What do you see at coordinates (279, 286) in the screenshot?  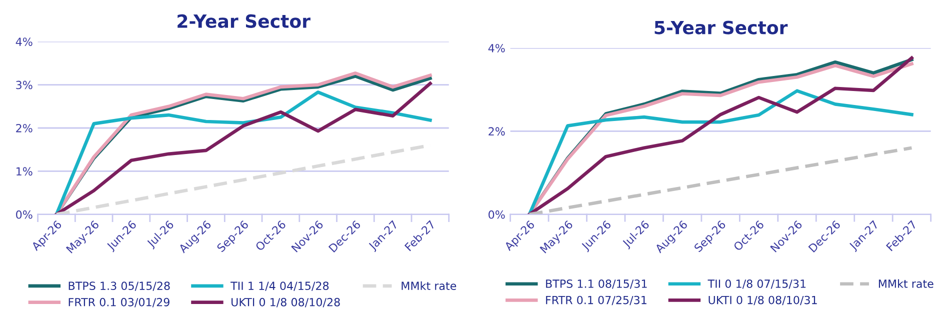 I see `legend-label: TII 1 1/4 04/15/28` at bounding box center [279, 286].